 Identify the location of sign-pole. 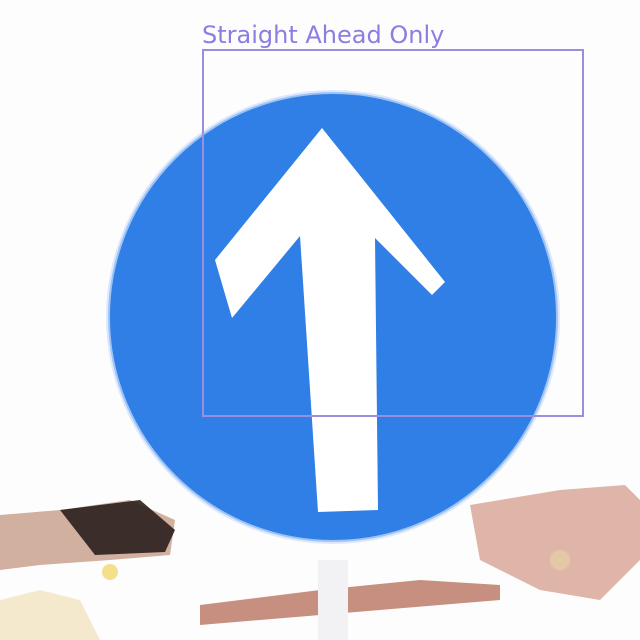
(333, 600).